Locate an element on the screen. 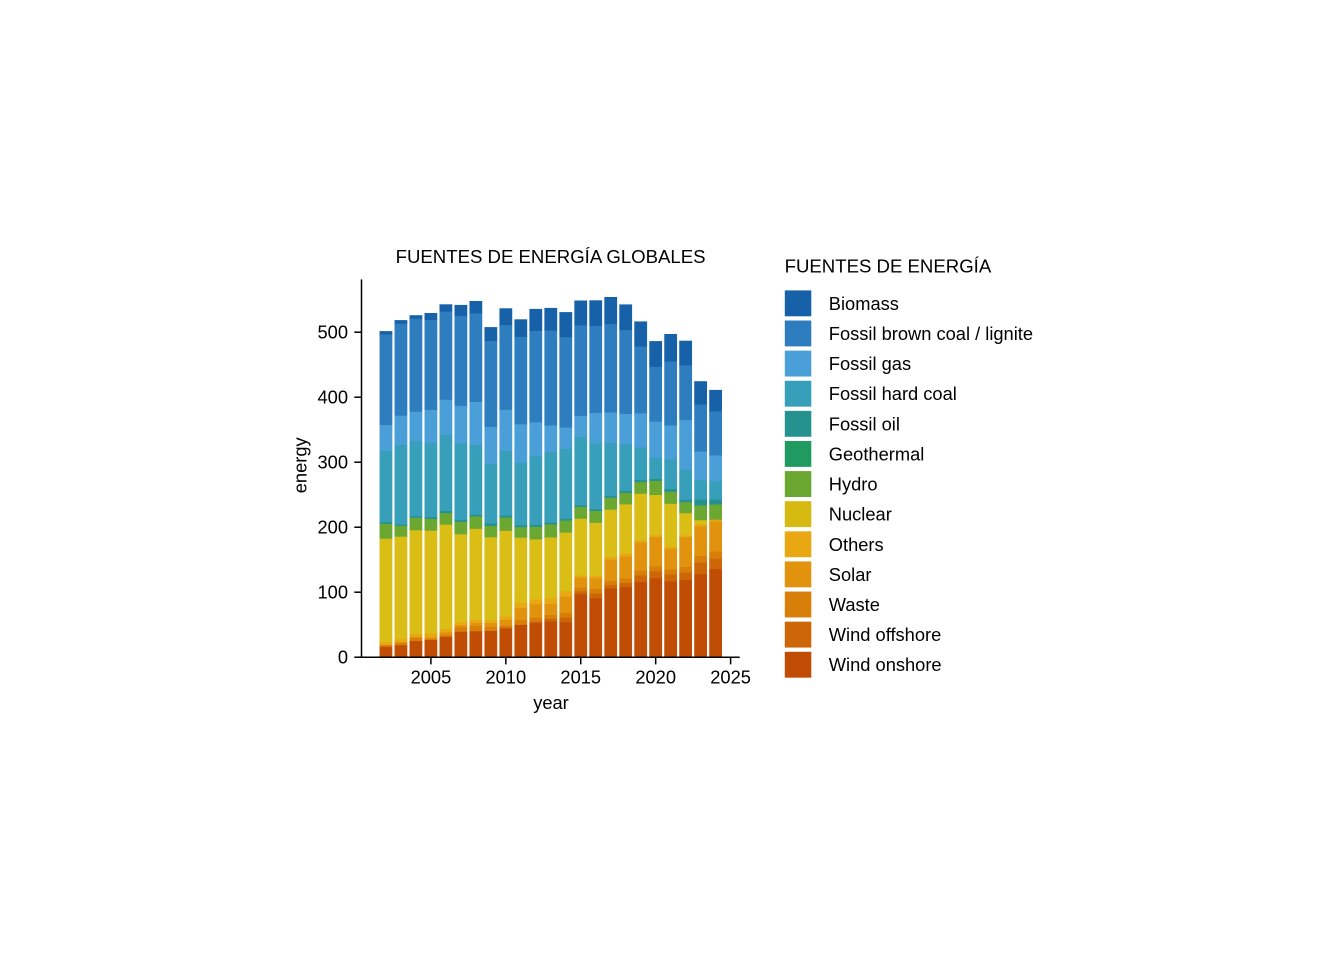 Image resolution: width=1344 pixels, height=965 pixels. svg-text: 100 is located at coordinates (332, 592).